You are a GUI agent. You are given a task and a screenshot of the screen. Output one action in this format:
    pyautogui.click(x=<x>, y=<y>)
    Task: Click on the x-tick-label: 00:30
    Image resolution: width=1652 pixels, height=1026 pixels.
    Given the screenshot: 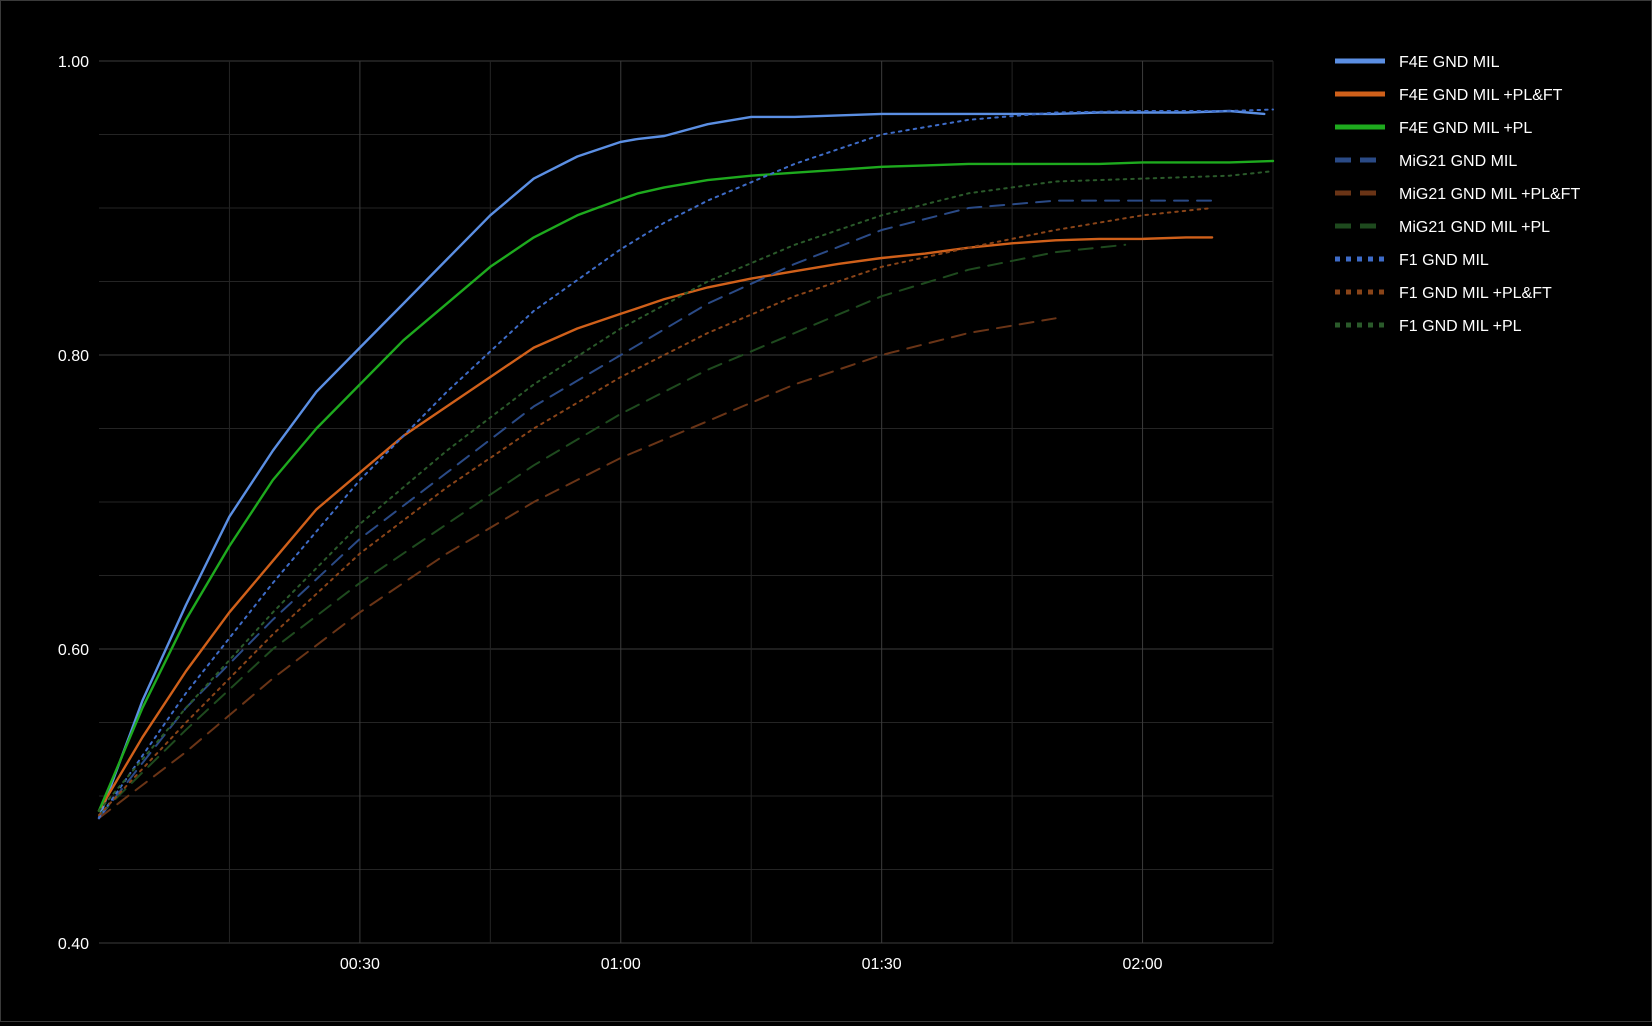 What is the action you would take?
    pyautogui.click(x=360, y=964)
    